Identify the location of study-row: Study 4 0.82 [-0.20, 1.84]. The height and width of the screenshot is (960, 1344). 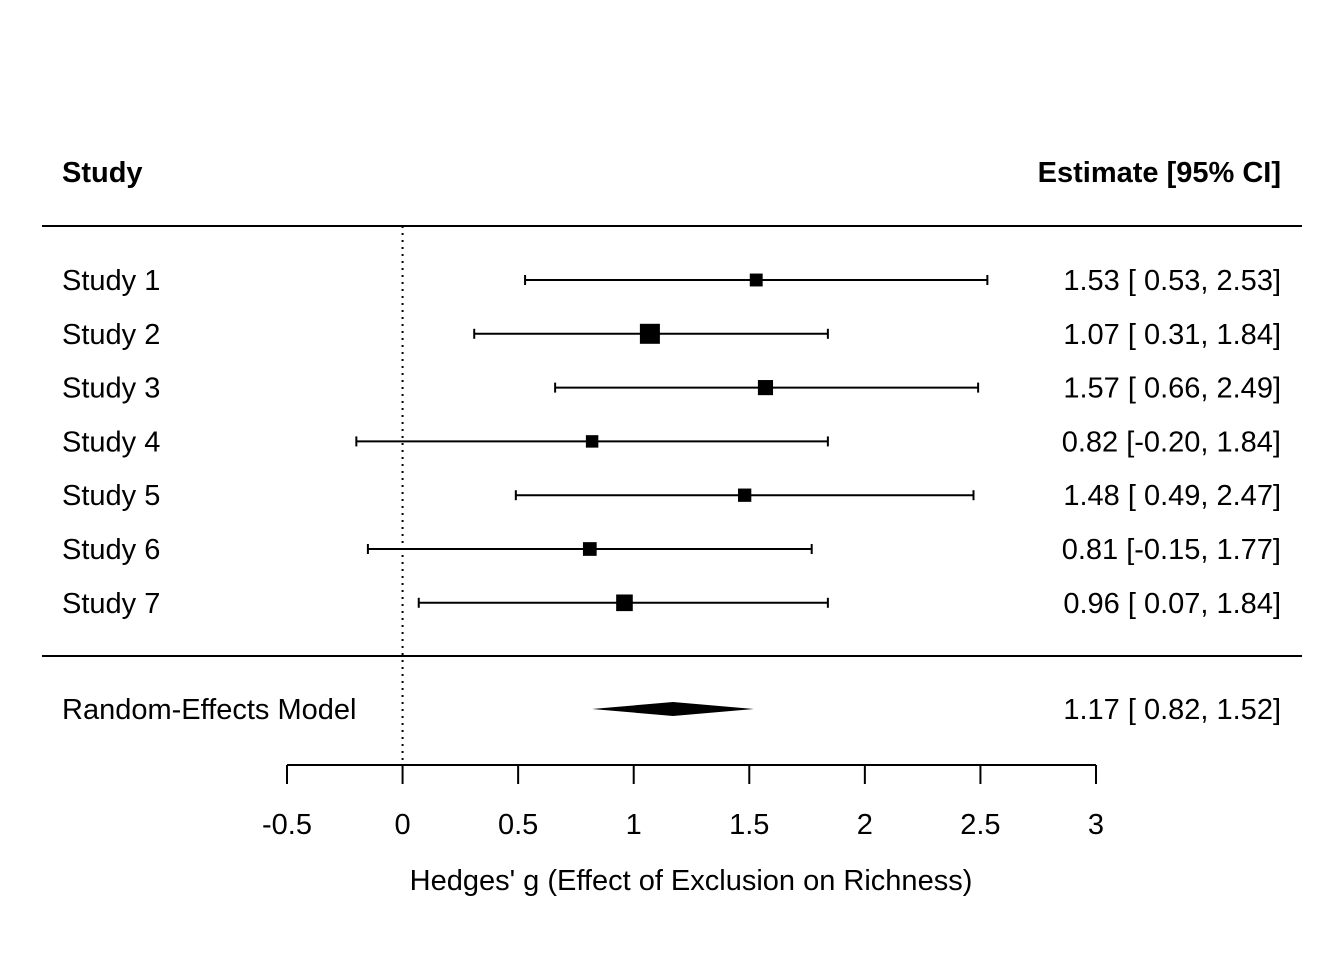
(671, 442).